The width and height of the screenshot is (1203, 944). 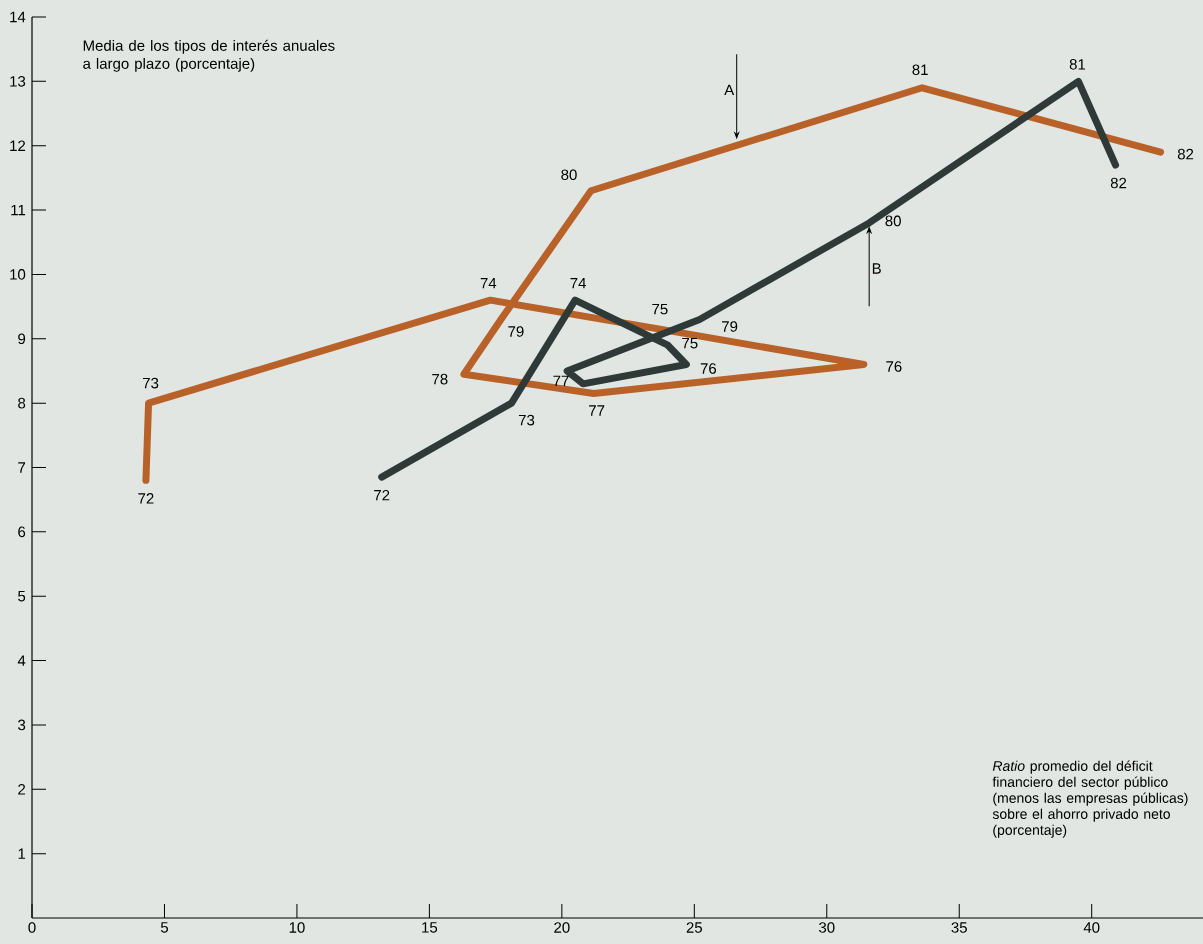 What do you see at coordinates (297, 927) in the screenshot?
I see `x-tick-label: 10` at bounding box center [297, 927].